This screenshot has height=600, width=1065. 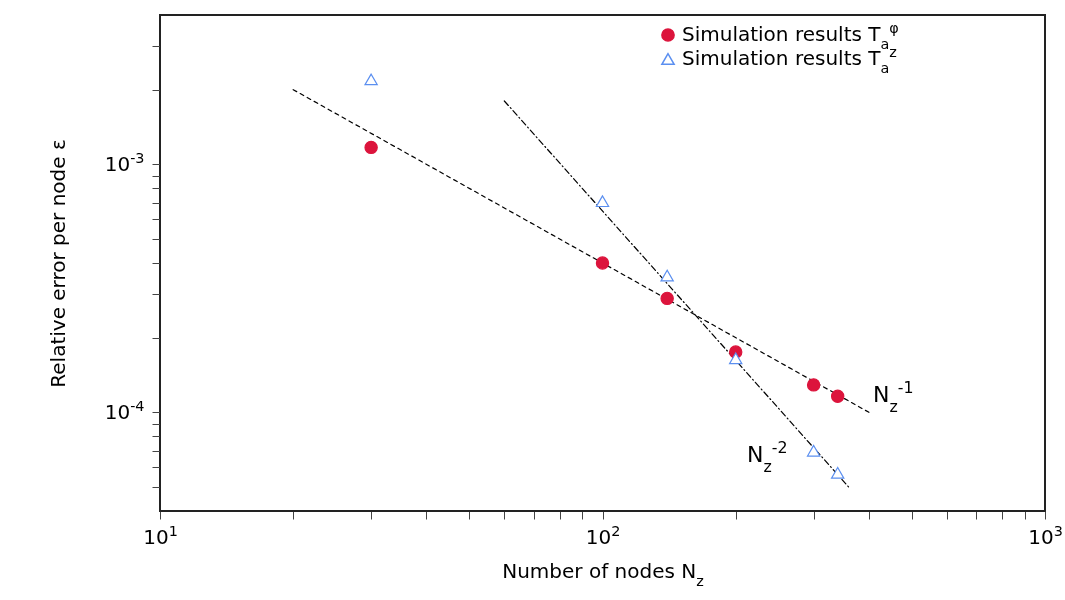 I want to click on y-tick-label: 10$^{-3}$, so click(x=124, y=162).